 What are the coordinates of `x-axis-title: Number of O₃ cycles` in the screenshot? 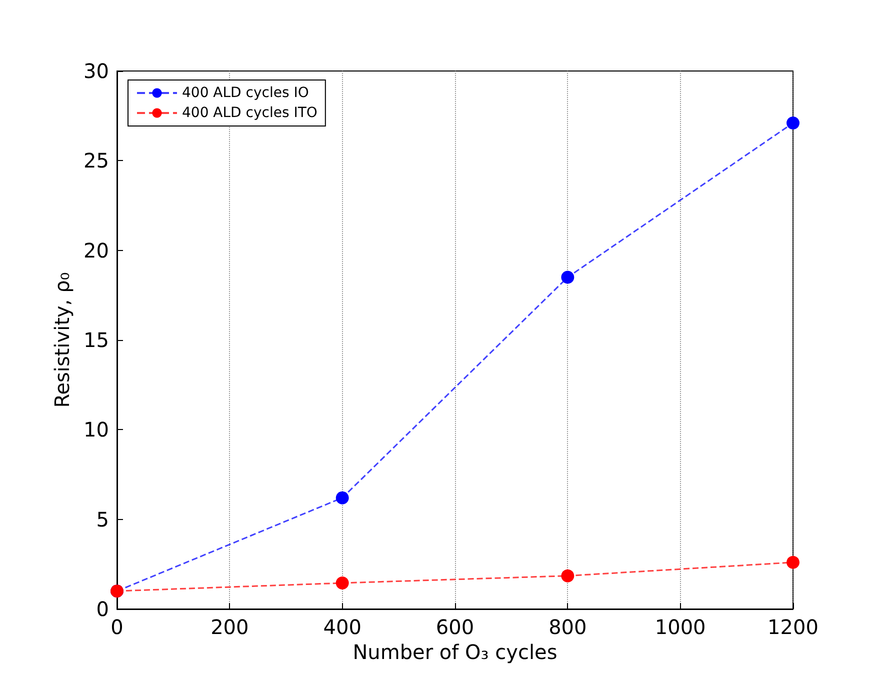 It's located at (455, 652).